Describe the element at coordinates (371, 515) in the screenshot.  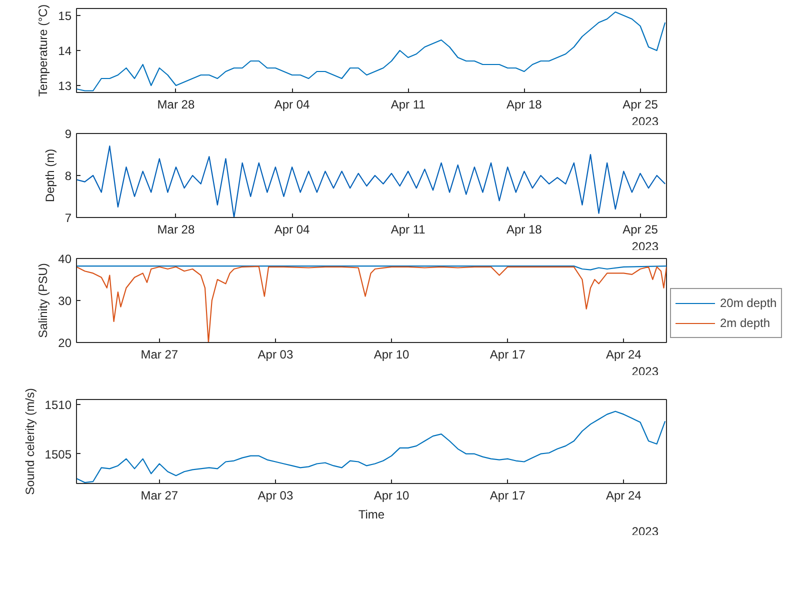
I see `x-axis-title: Time` at that location.